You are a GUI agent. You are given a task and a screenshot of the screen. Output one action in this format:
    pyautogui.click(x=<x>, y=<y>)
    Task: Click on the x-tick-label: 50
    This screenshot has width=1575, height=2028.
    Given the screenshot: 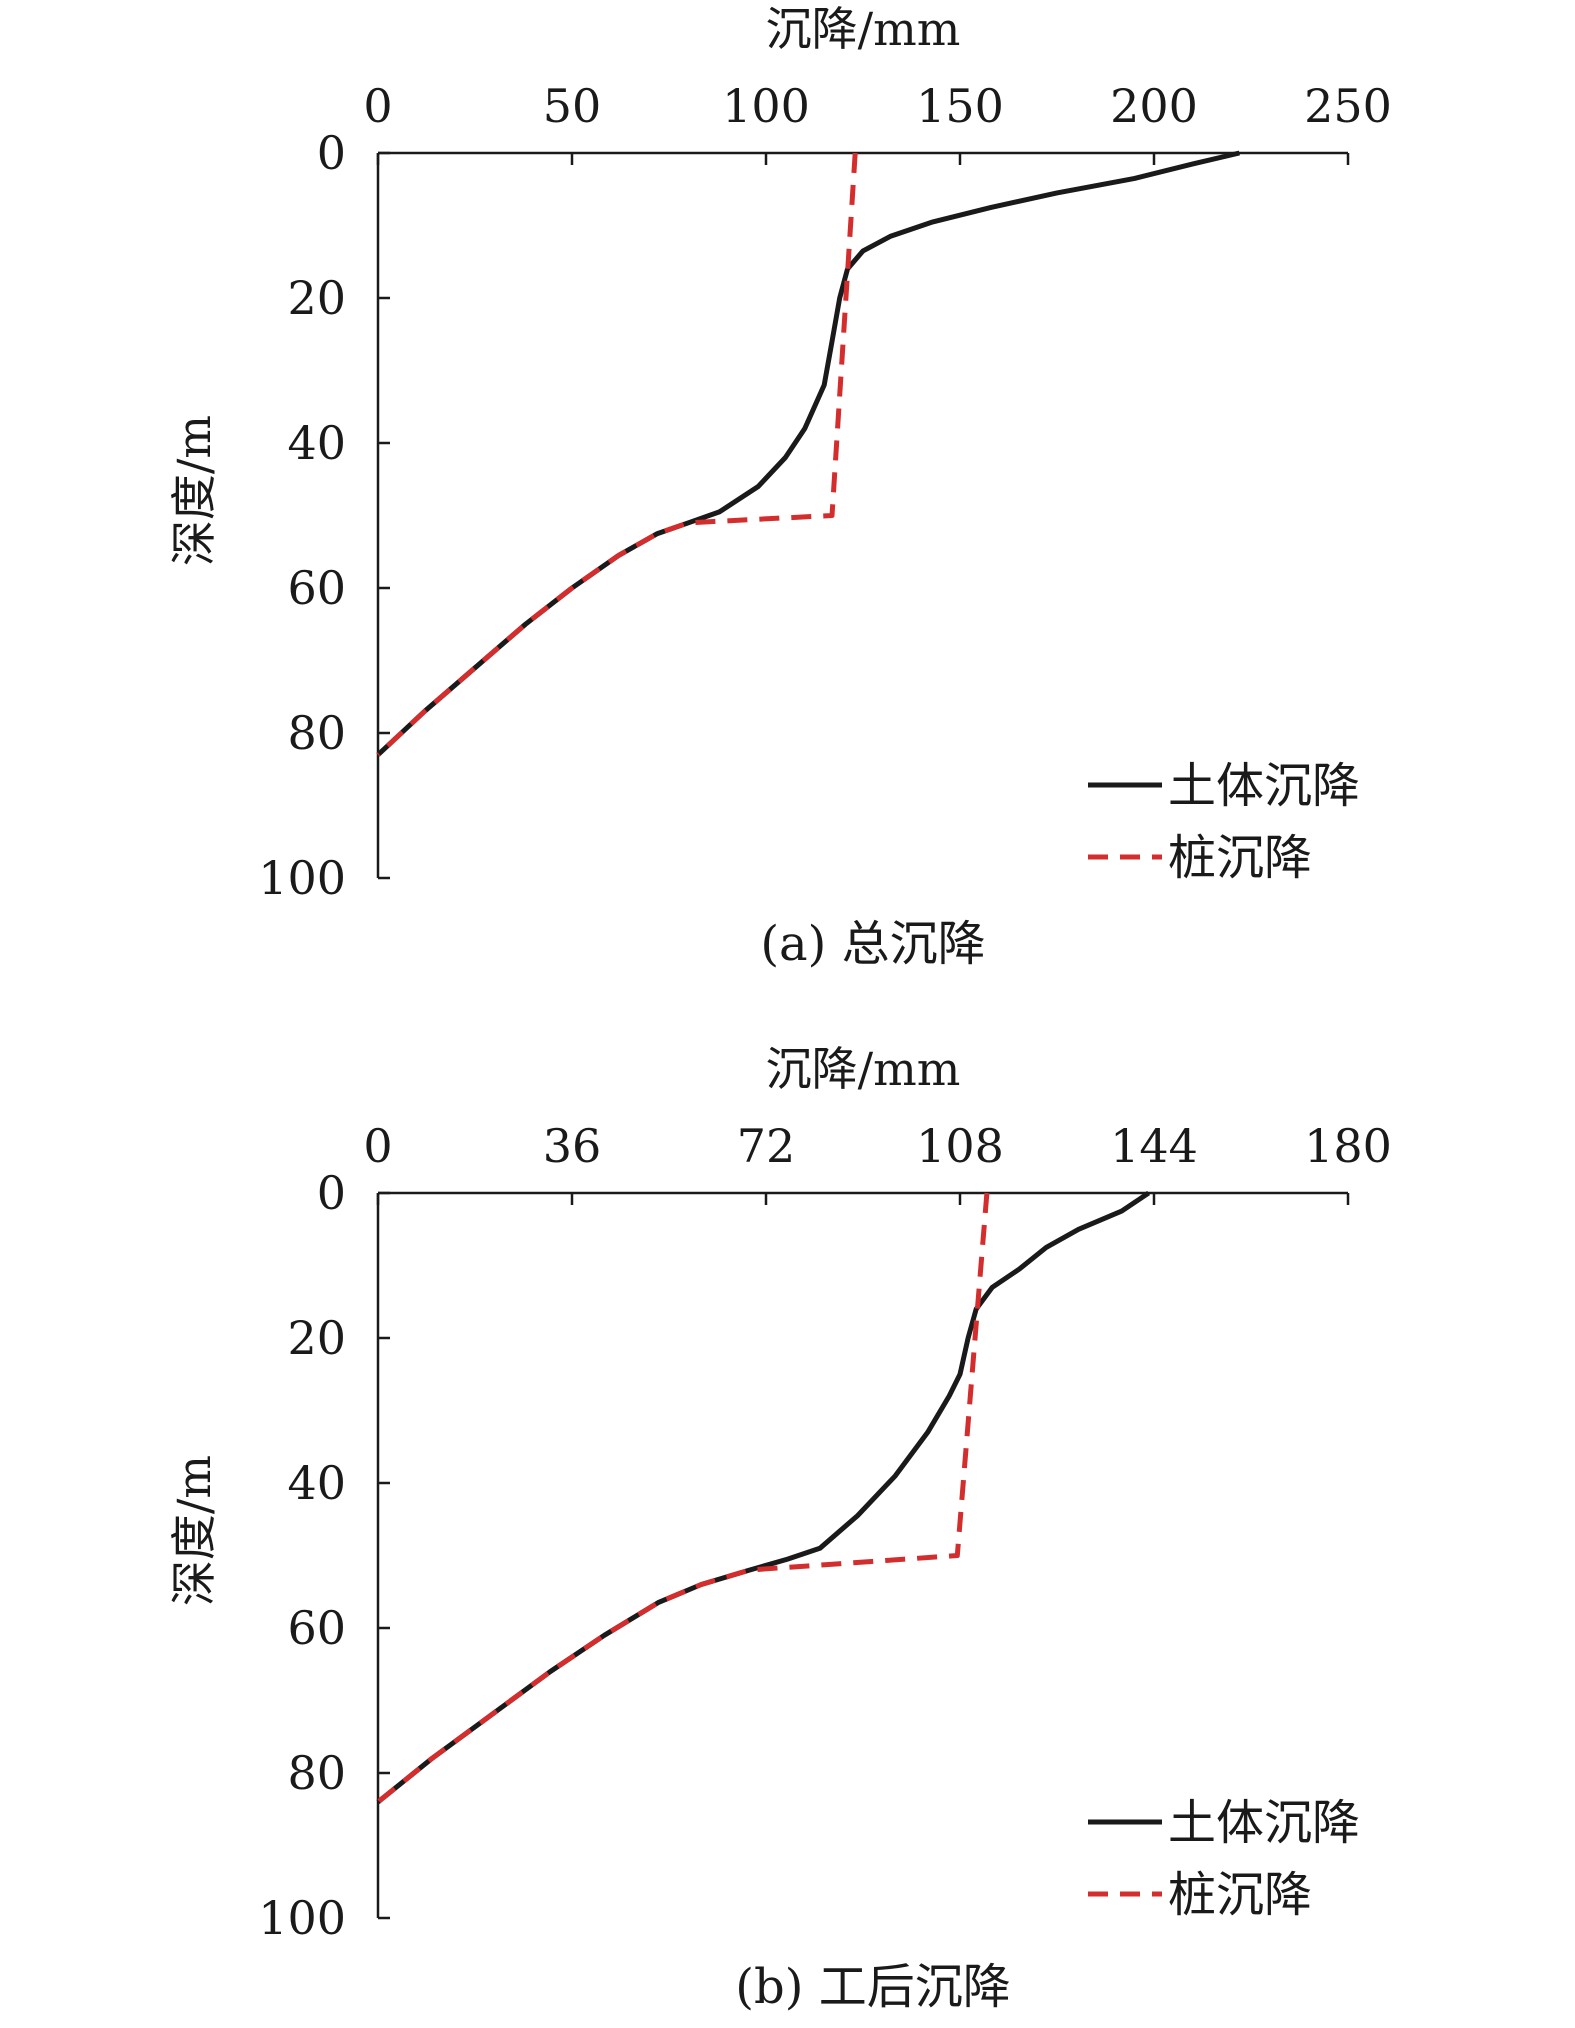 What is the action you would take?
    pyautogui.click(x=572, y=106)
    